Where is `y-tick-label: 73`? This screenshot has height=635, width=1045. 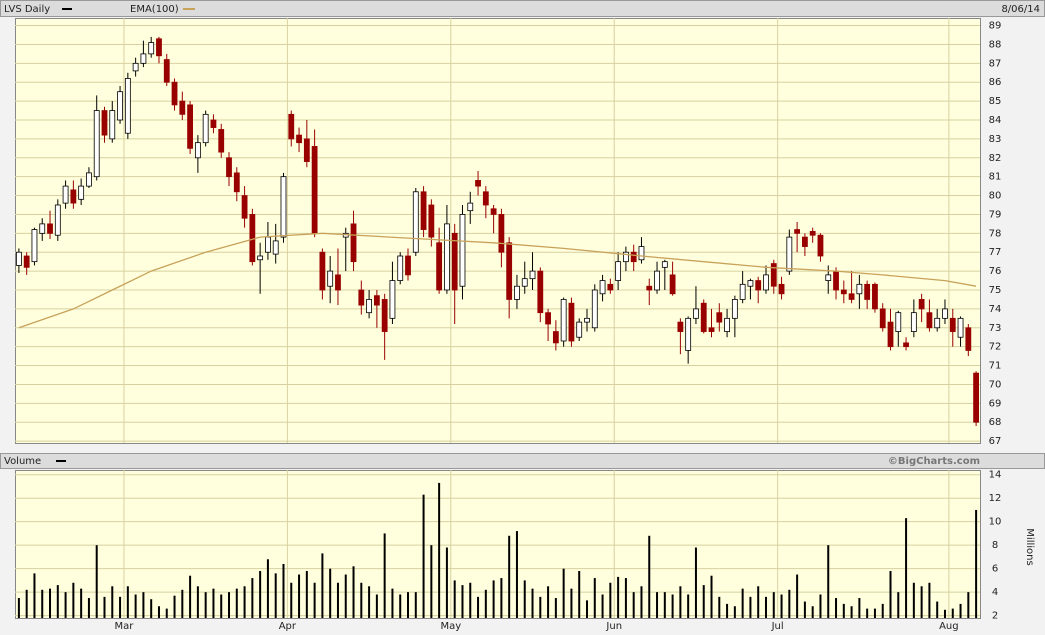
y-tick-label: 73 is located at coordinates (995, 328).